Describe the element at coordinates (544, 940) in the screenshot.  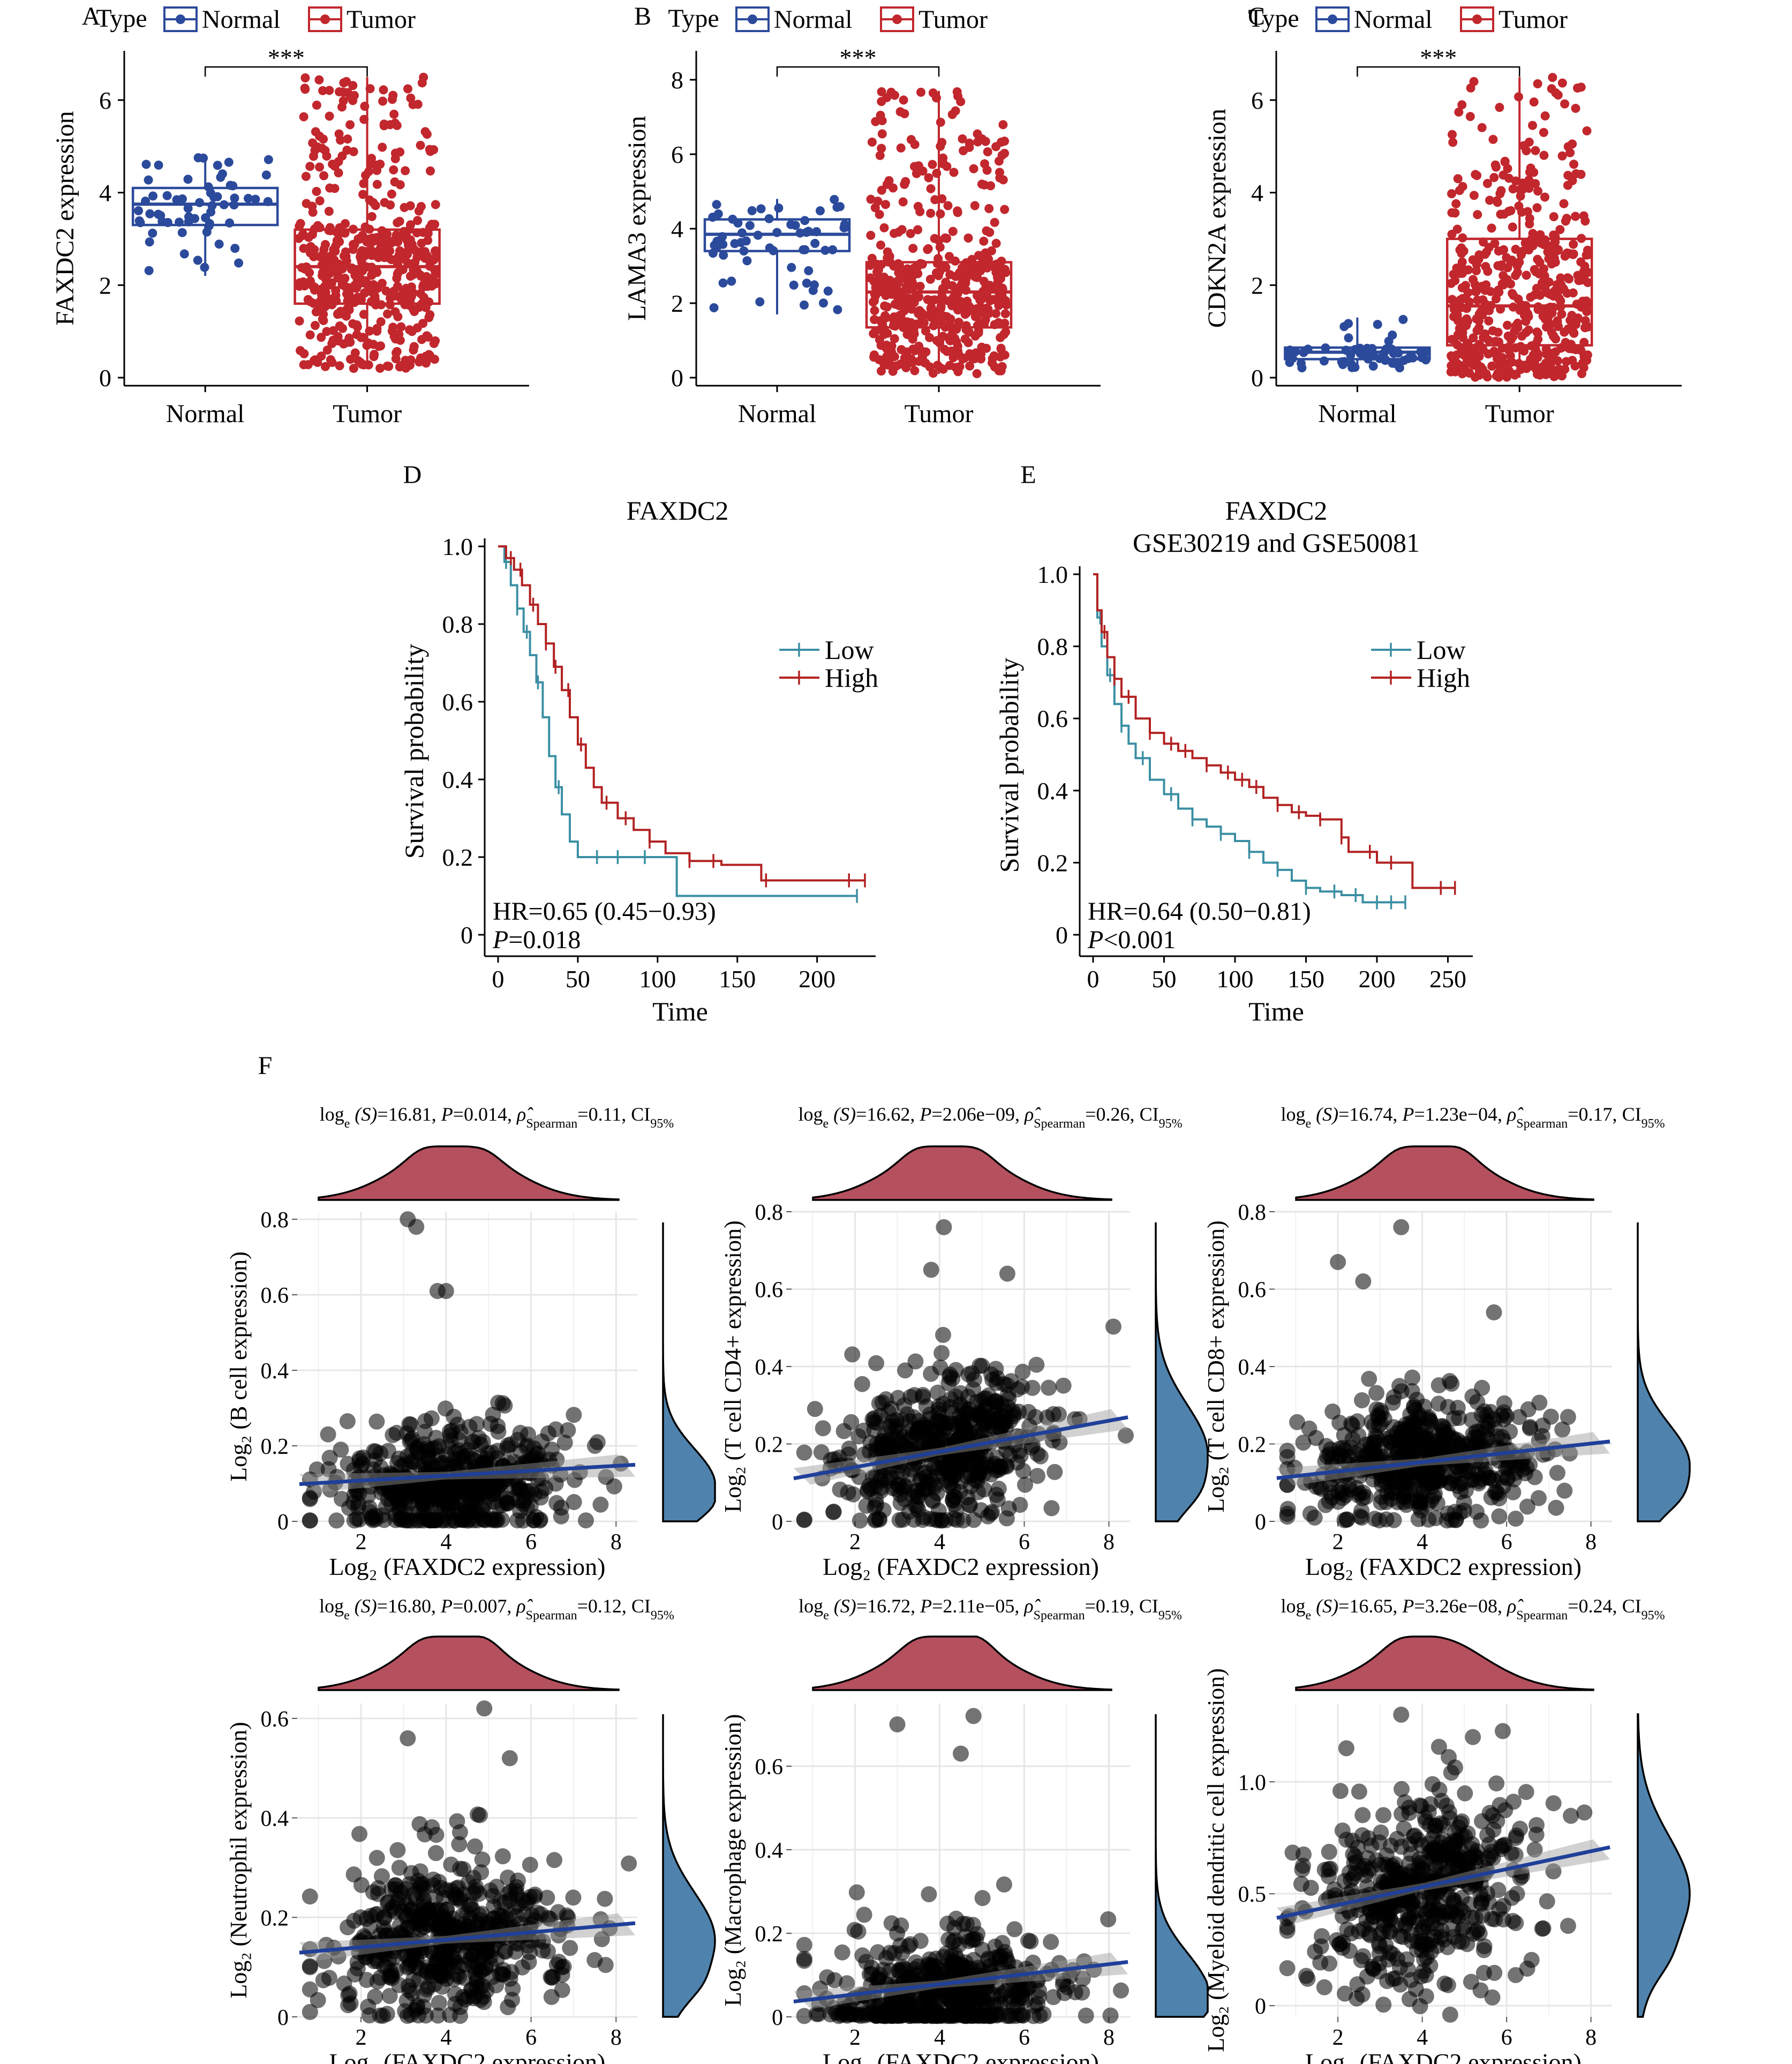
I see `p-value: =0.018` at that location.